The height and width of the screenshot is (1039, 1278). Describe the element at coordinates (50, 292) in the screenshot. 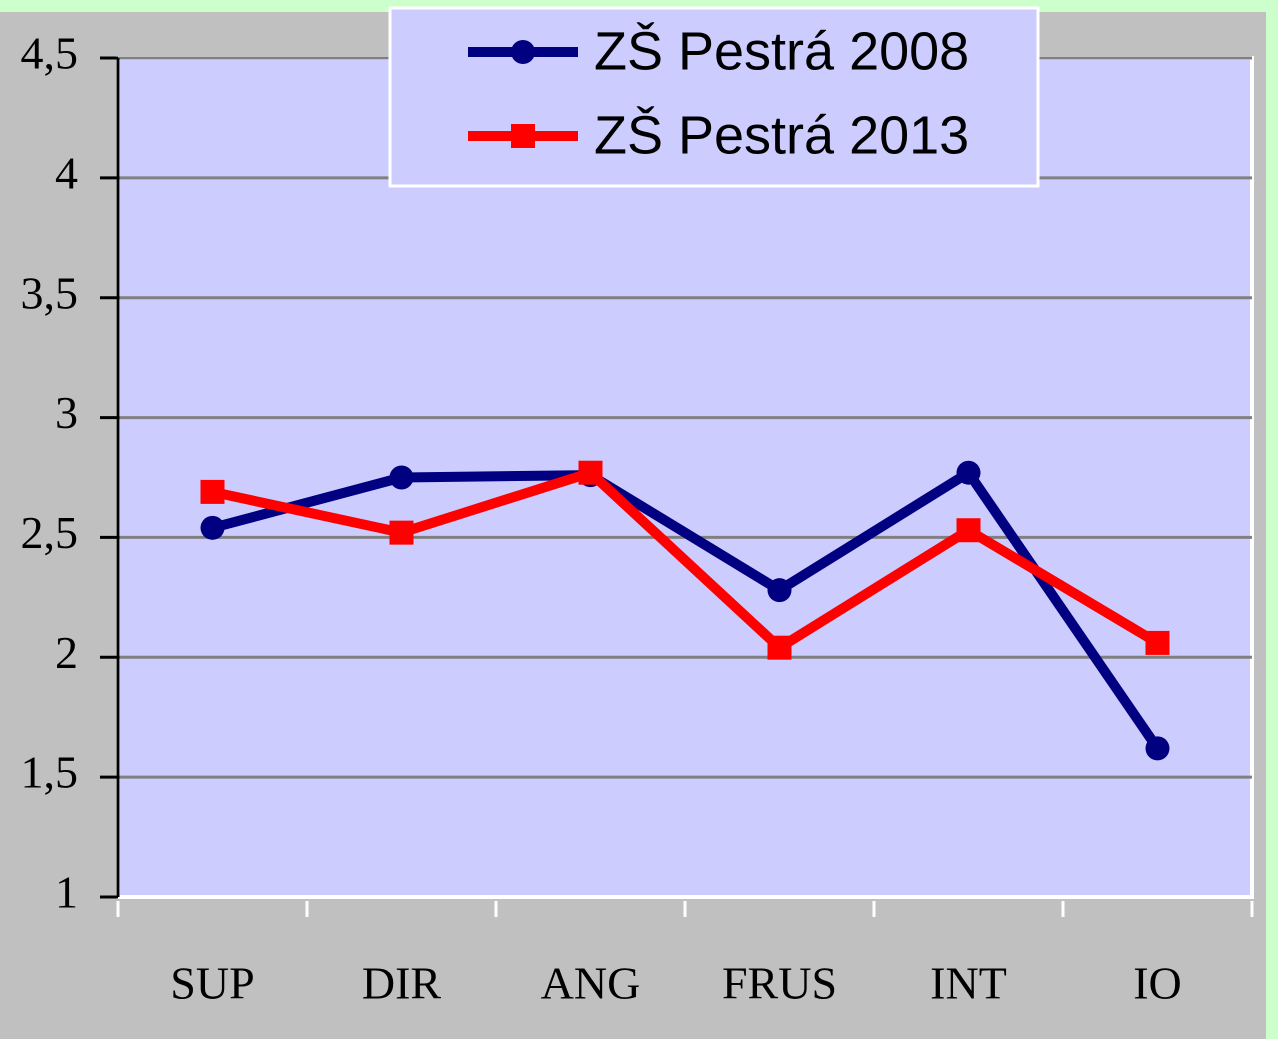

I see `y-tick-label: 3,5` at that location.